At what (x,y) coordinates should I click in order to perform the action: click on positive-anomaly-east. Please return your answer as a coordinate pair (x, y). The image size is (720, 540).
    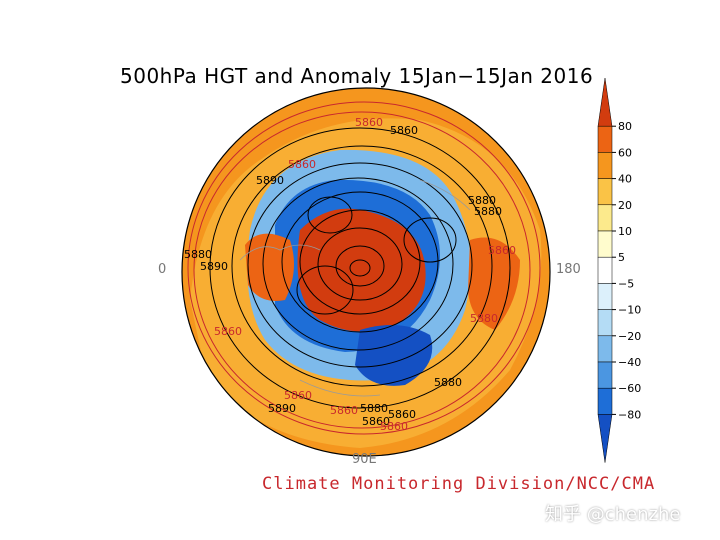
    Looking at the image, I should click on (494, 283).